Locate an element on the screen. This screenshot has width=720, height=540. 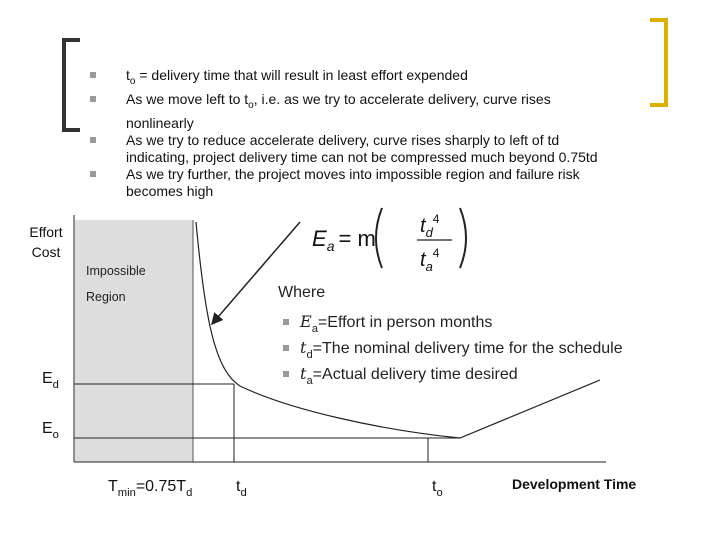
formula-term: ta4 is located at coordinates (430, 260).